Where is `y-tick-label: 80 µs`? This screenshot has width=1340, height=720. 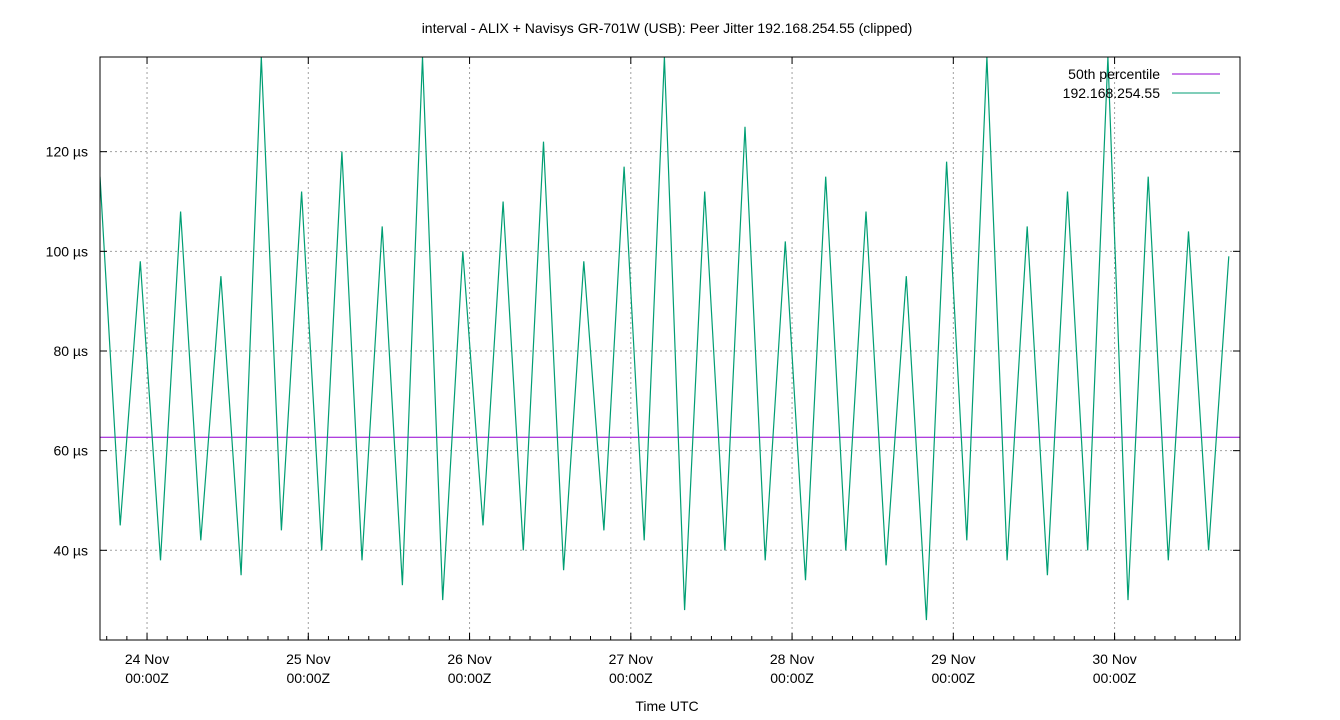 y-tick-label: 80 µs is located at coordinates (70, 351).